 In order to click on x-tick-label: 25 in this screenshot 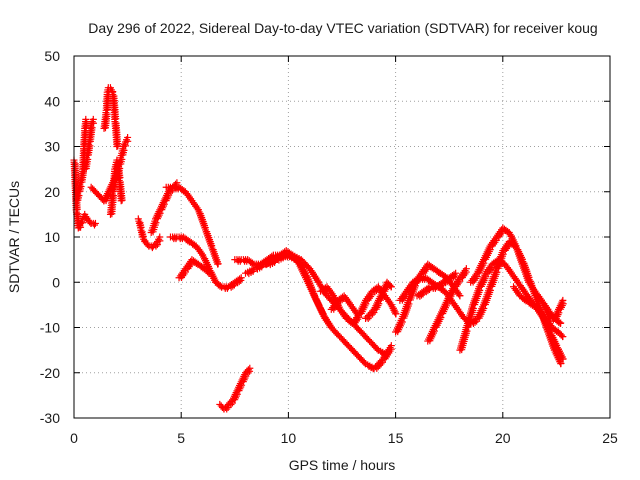, I will do `click(610, 438)`.